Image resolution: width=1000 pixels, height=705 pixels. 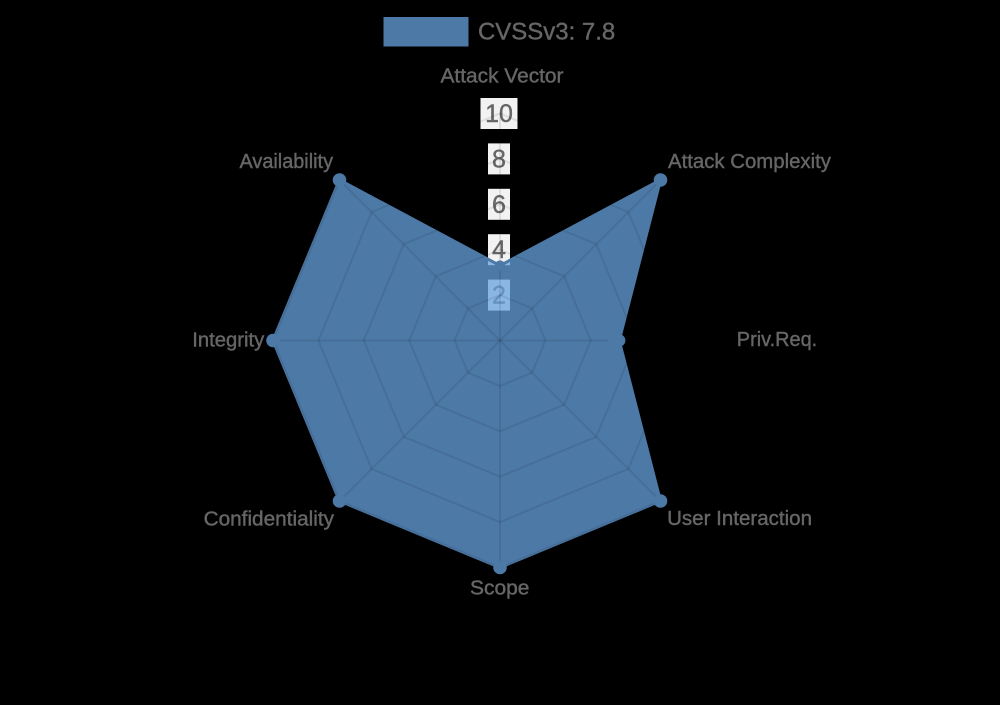 I want to click on svg-text: Priv.Req., so click(x=777, y=340).